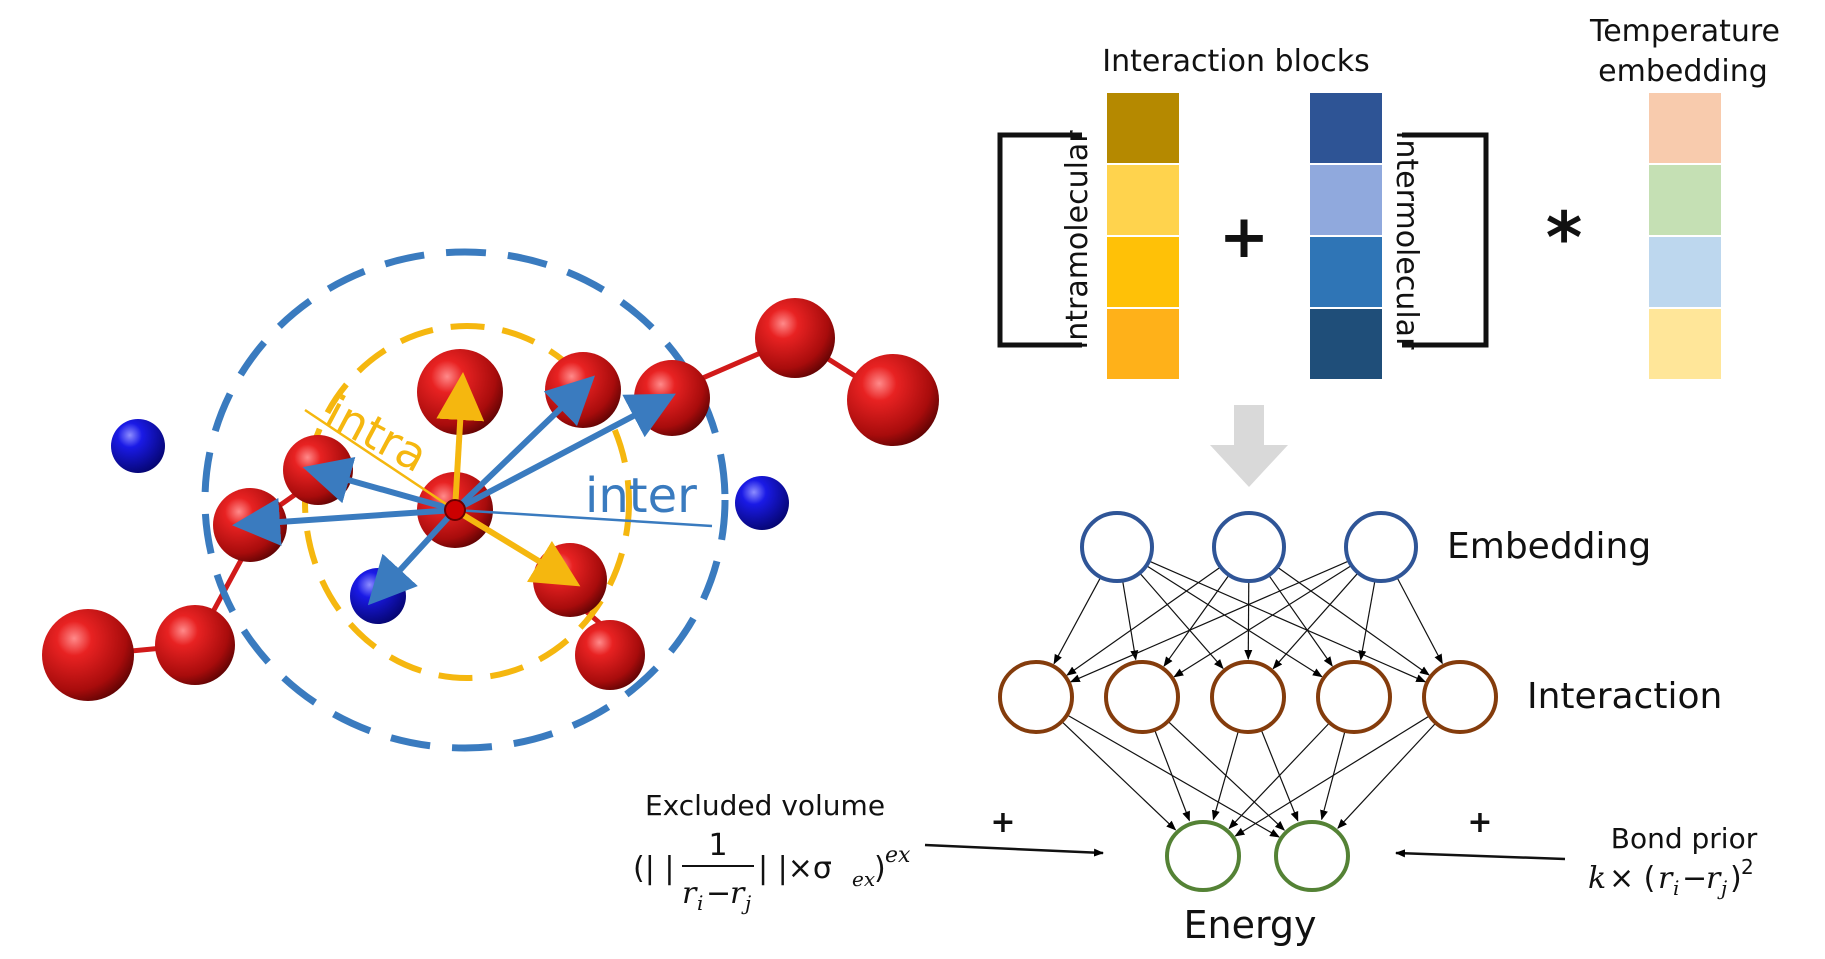 This screenshot has width=1825, height=959. I want to click on excluded-plus: +, so click(1002, 822).